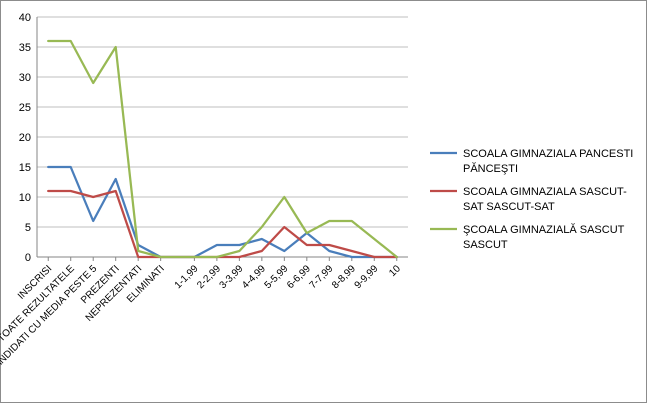 Image resolution: width=647 pixels, height=403 pixels. Describe the element at coordinates (395, 271) in the screenshot. I see `x-tick-label: 10` at that location.